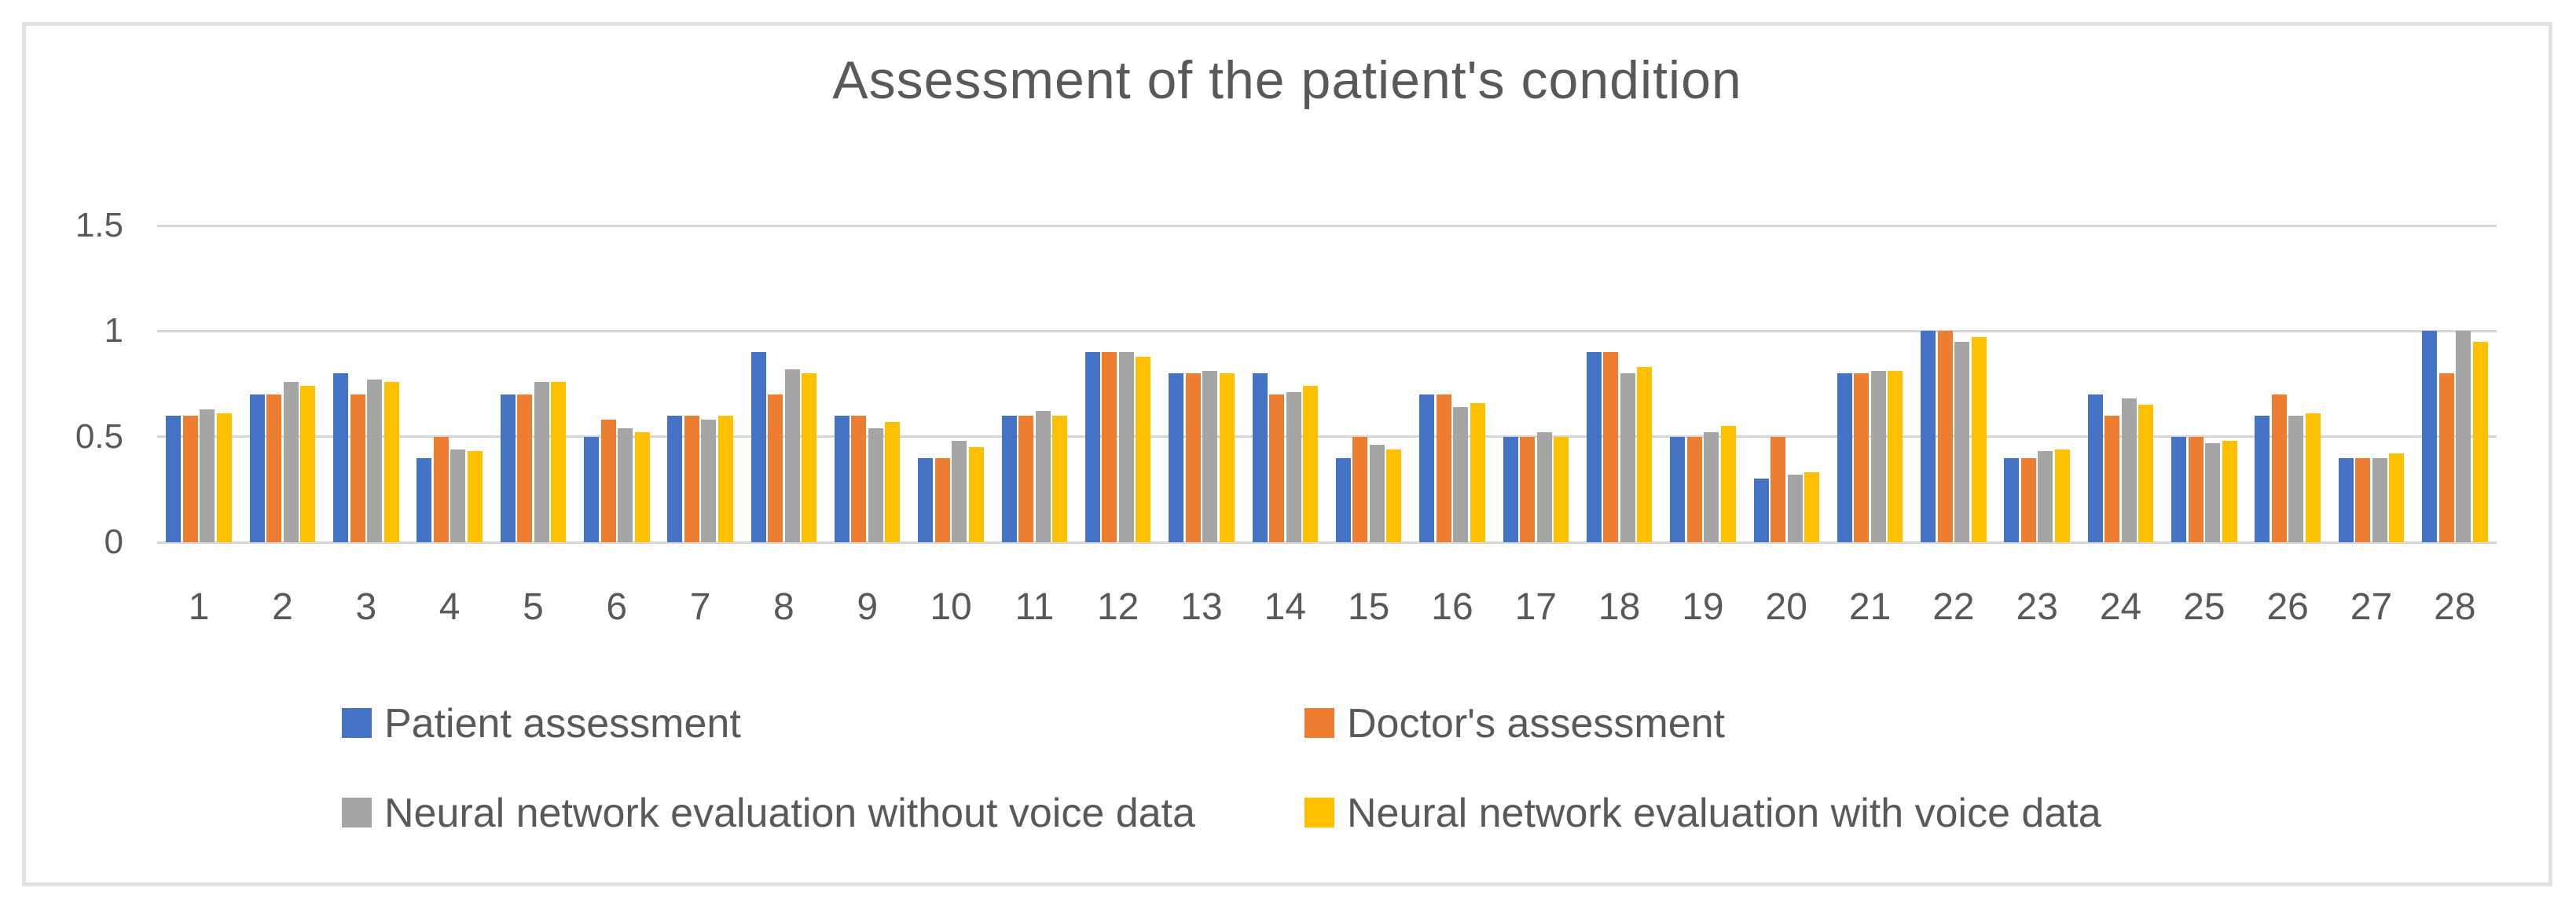  What do you see at coordinates (99, 436) in the screenshot?
I see `y-tick-label: 0.5` at bounding box center [99, 436].